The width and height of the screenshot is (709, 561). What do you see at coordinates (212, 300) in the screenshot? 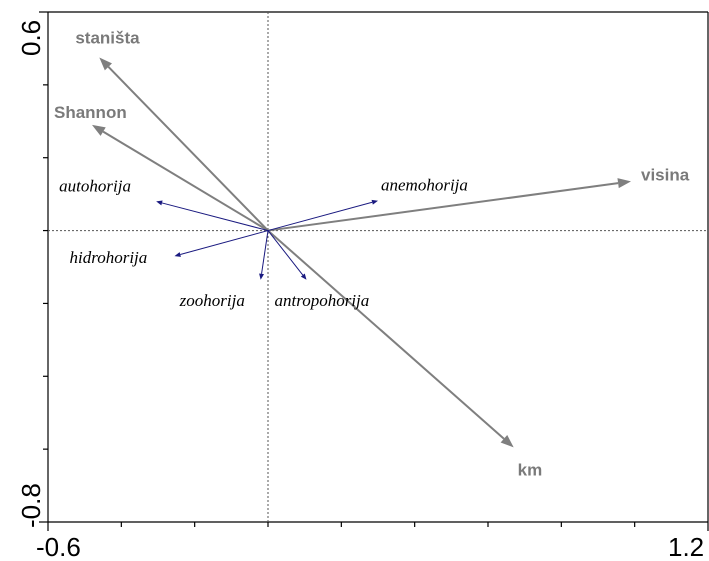
I see `species-label-3: zoohorija` at bounding box center [212, 300].